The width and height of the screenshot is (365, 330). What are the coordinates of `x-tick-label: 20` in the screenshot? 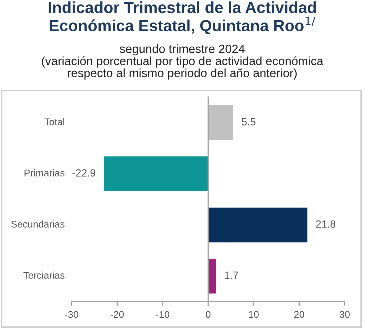 It's located at (299, 314).